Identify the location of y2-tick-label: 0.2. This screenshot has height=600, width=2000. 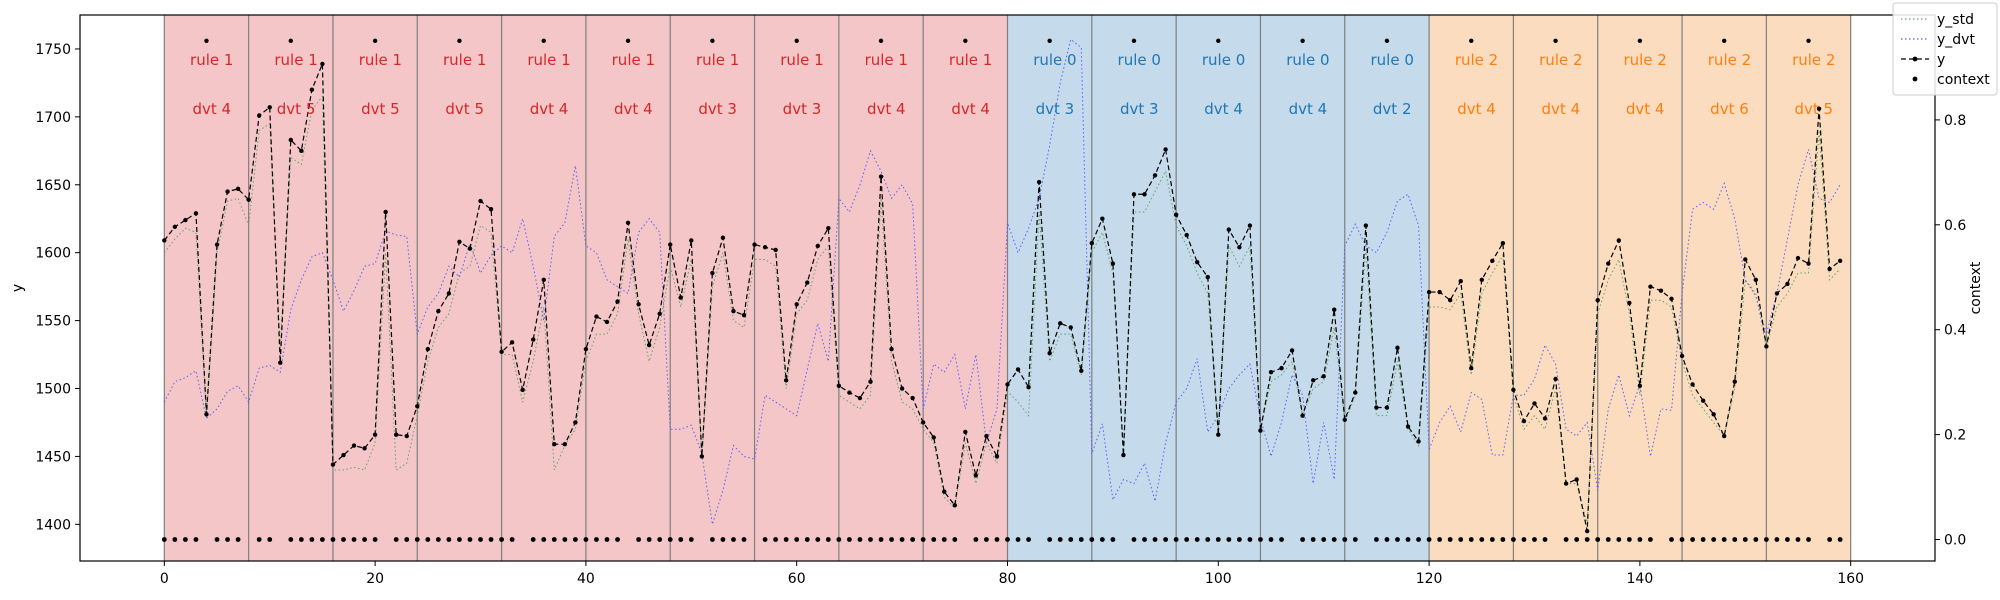
(1955, 436).